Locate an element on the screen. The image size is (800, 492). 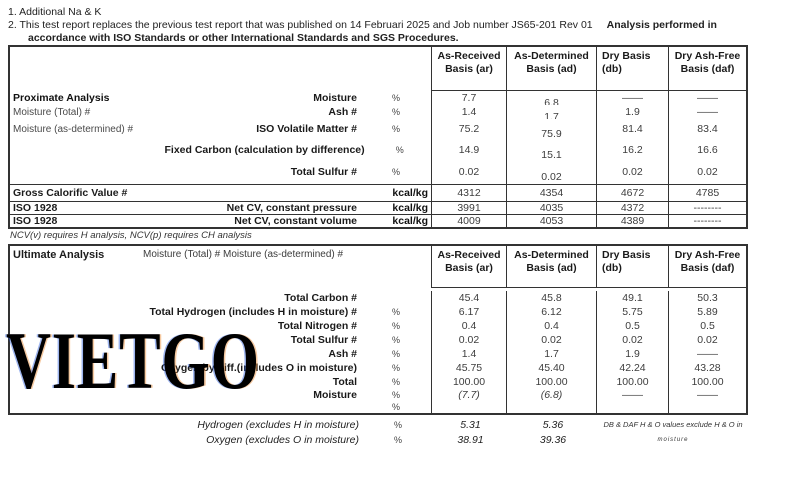
value-cell: 4009 is located at coordinates (468, 221).